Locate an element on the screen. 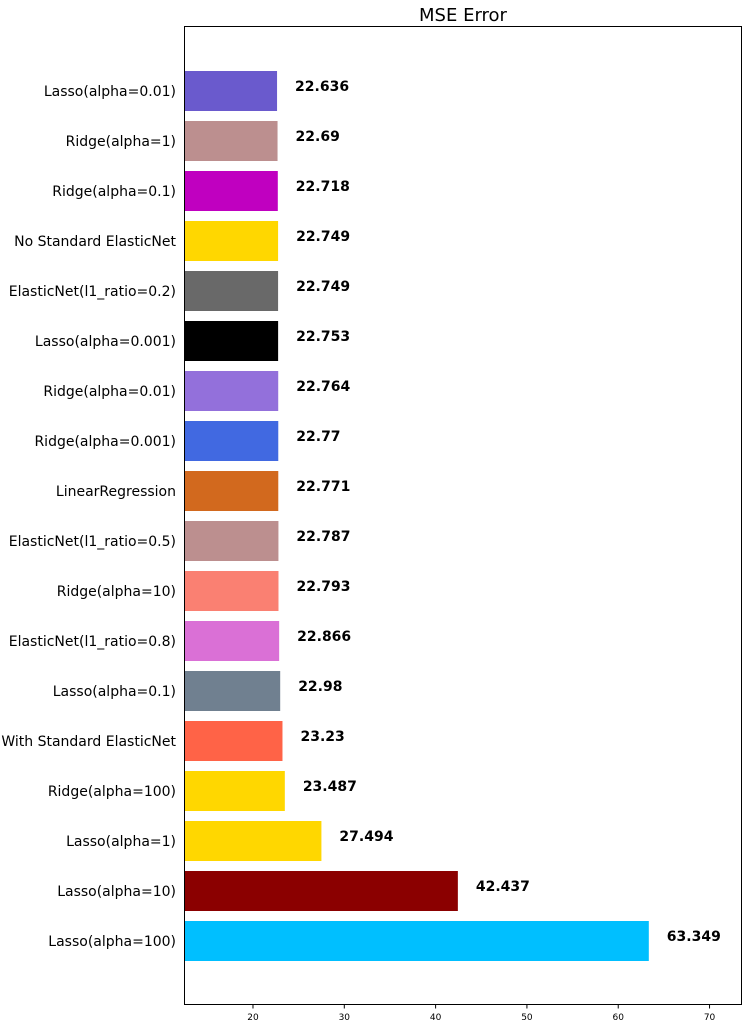  category-label: Ridge(alpha=0.1) is located at coordinates (114, 192).